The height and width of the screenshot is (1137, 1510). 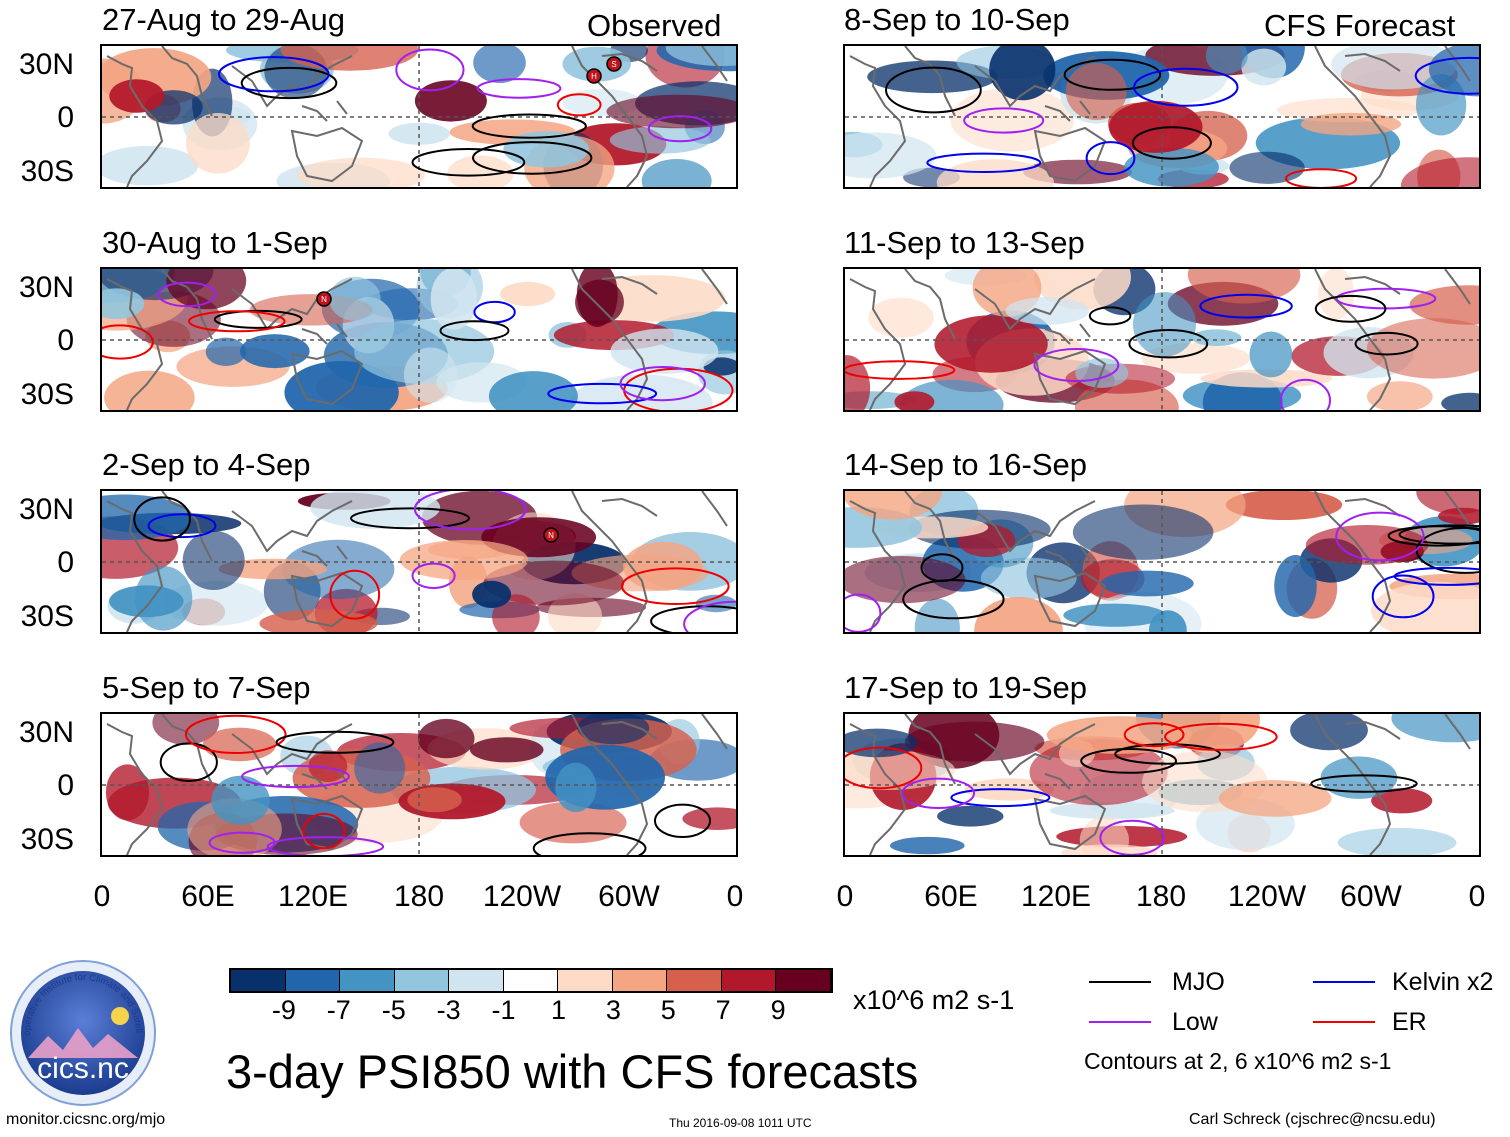 What do you see at coordinates (531, 980) in the screenshot?
I see `colorbar` at bounding box center [531, 980].